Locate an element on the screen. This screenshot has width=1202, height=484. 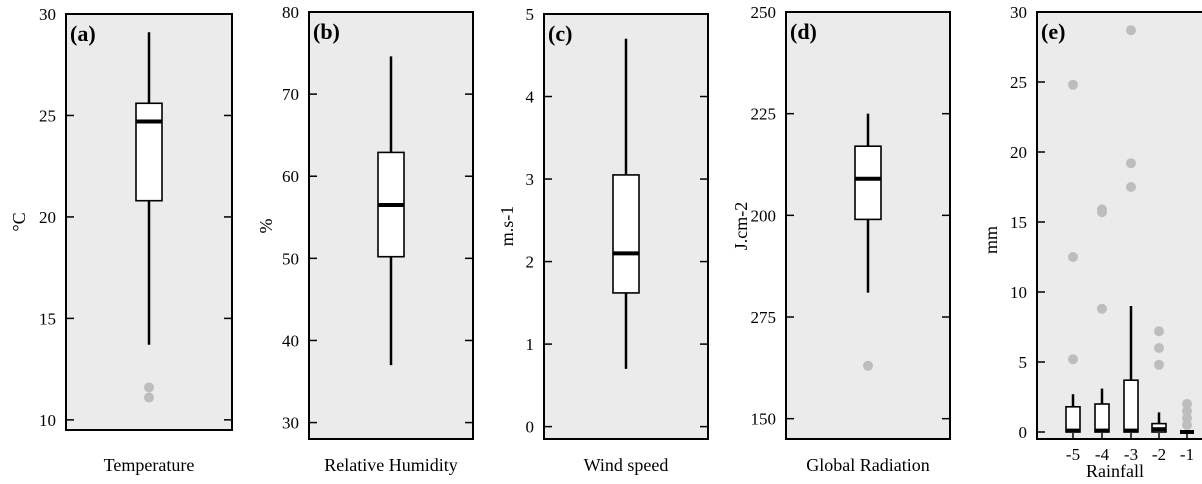
y-tick-label: 4 is located at coordinates (530, 97).